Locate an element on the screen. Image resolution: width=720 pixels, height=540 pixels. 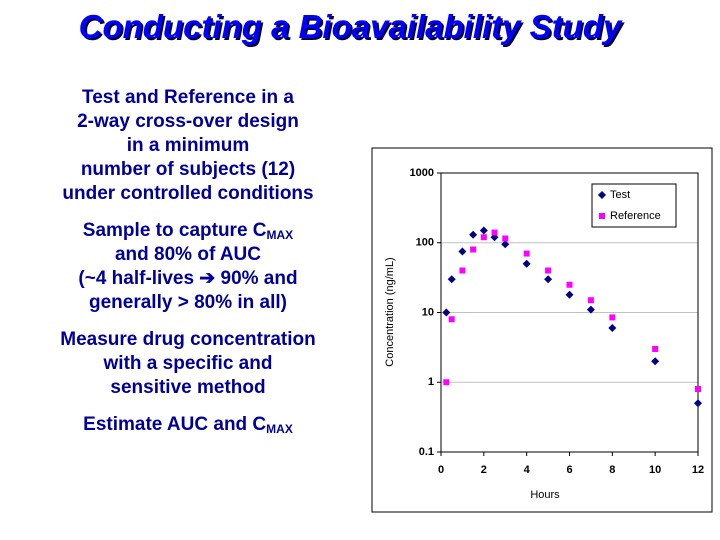
x-tick-label: 6 is located at coordinates (569, 470).